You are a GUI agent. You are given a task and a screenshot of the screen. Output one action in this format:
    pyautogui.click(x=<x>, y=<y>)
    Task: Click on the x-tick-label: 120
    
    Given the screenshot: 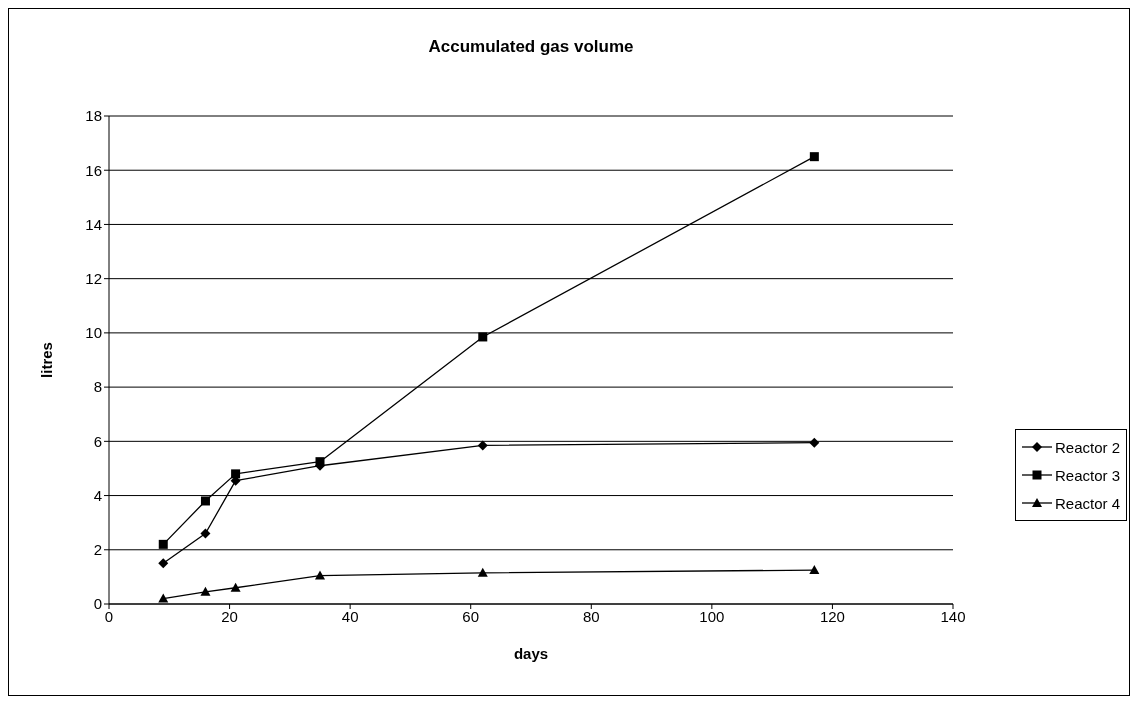 What is the action you would take?
    pyautogui.click(x=832, y=616)
    